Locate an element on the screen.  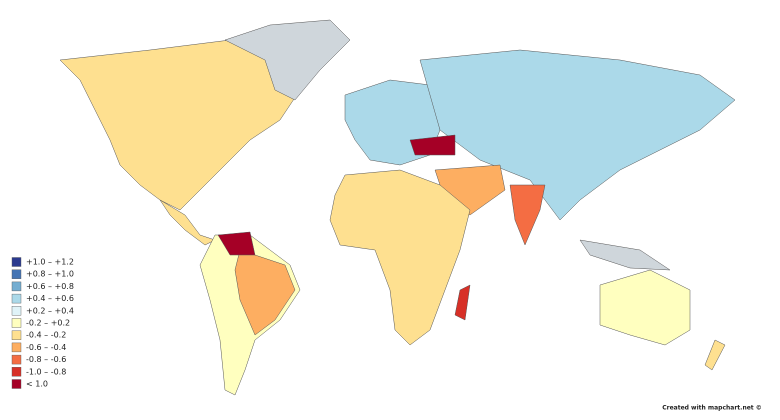
legend-label: +0.2 – +0.4 is located at coordinates (50, 310).